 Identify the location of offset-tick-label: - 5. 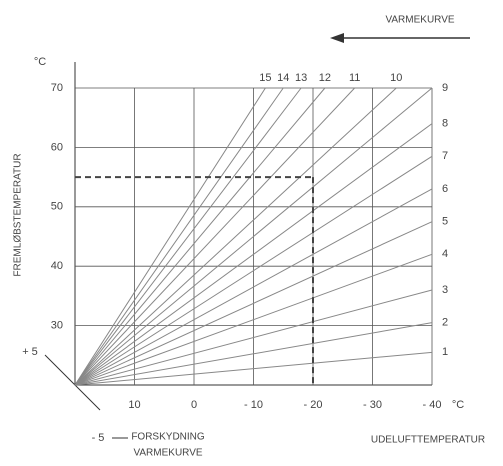
(98, 438).